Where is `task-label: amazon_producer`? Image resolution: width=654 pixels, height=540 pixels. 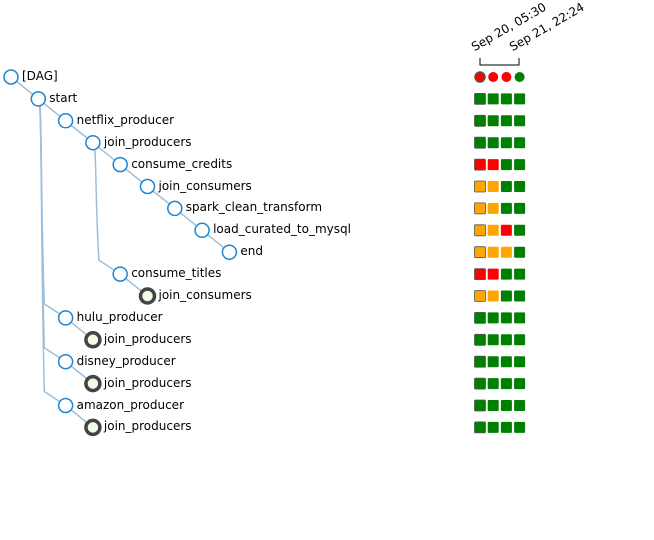 task-label: amazon_producer is located at coordinates (130, 404).